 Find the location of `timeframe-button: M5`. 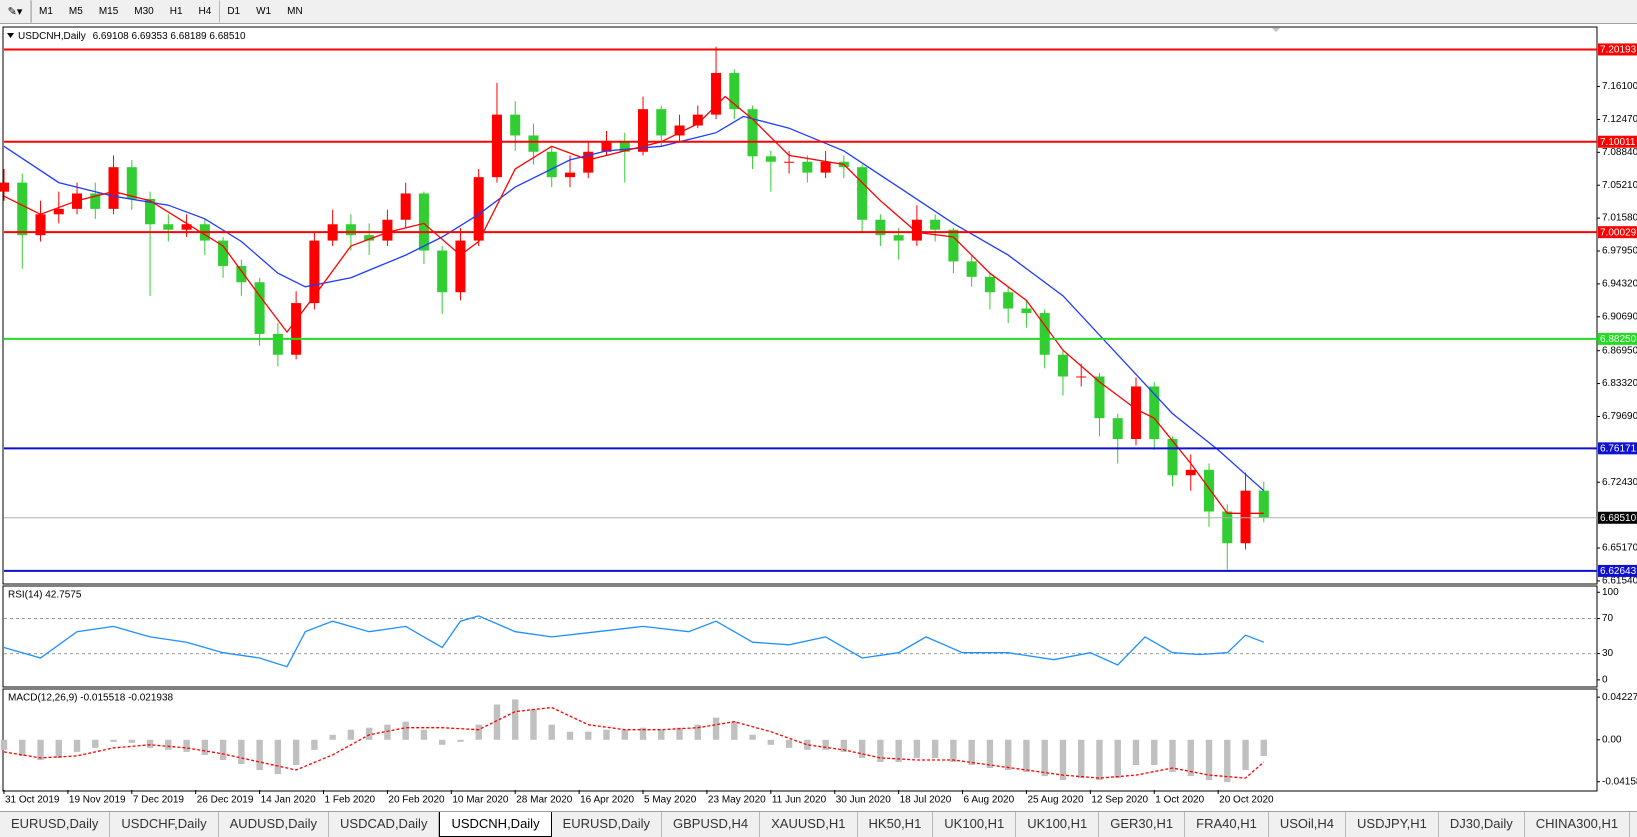

timeframe-button: M5 is located at coordinates (75, 11).